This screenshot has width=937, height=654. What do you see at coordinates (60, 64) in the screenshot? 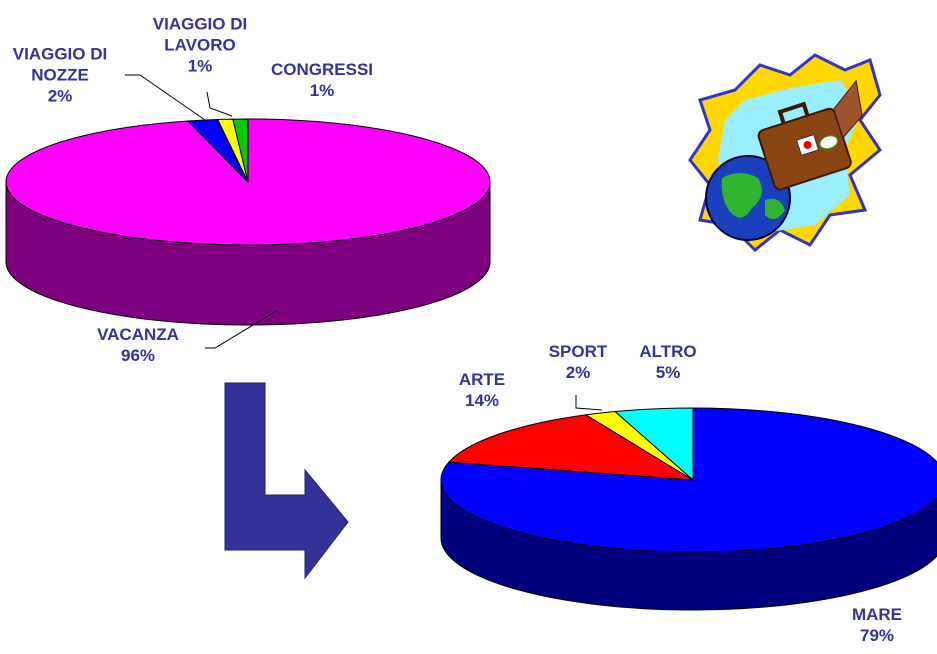
I see `slice-name: VIAGGIO DI NOZZE` at bounding box center [60, 64].